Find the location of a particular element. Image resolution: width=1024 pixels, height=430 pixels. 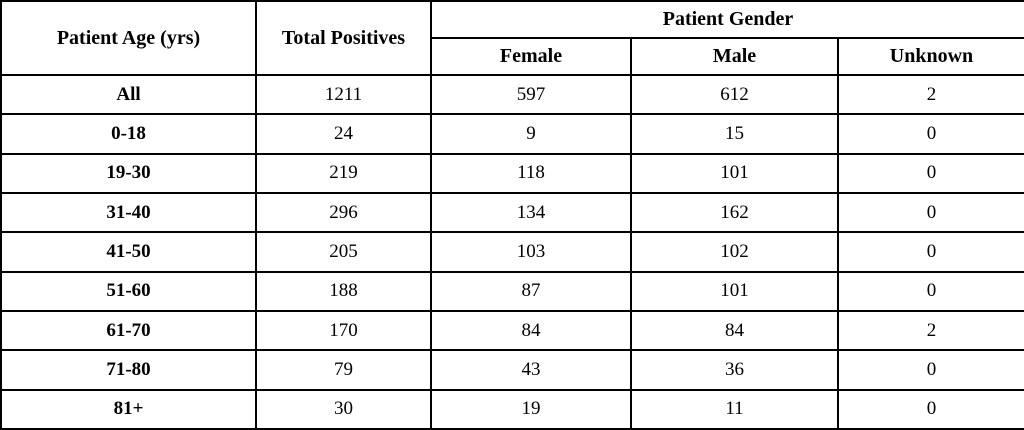

male-cell: 612 is located at coordinates (734, 94).